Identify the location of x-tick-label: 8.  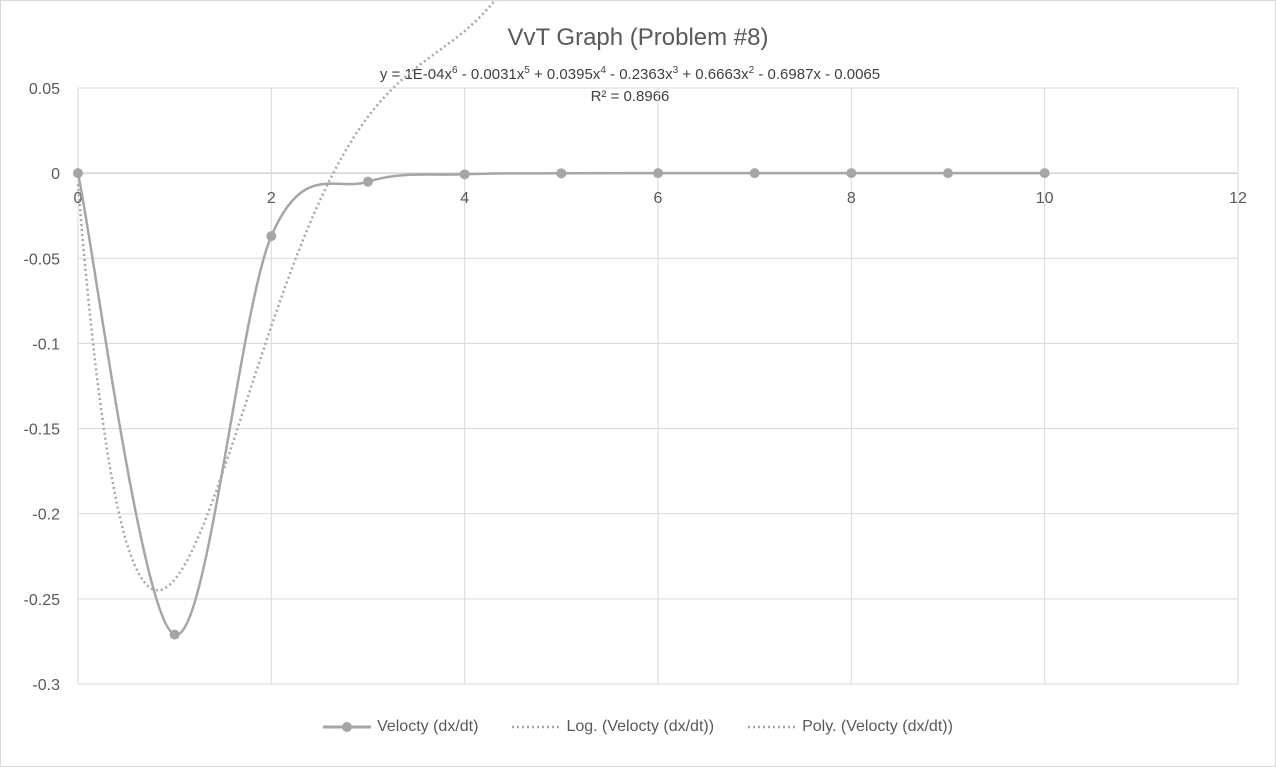
(851, 198).